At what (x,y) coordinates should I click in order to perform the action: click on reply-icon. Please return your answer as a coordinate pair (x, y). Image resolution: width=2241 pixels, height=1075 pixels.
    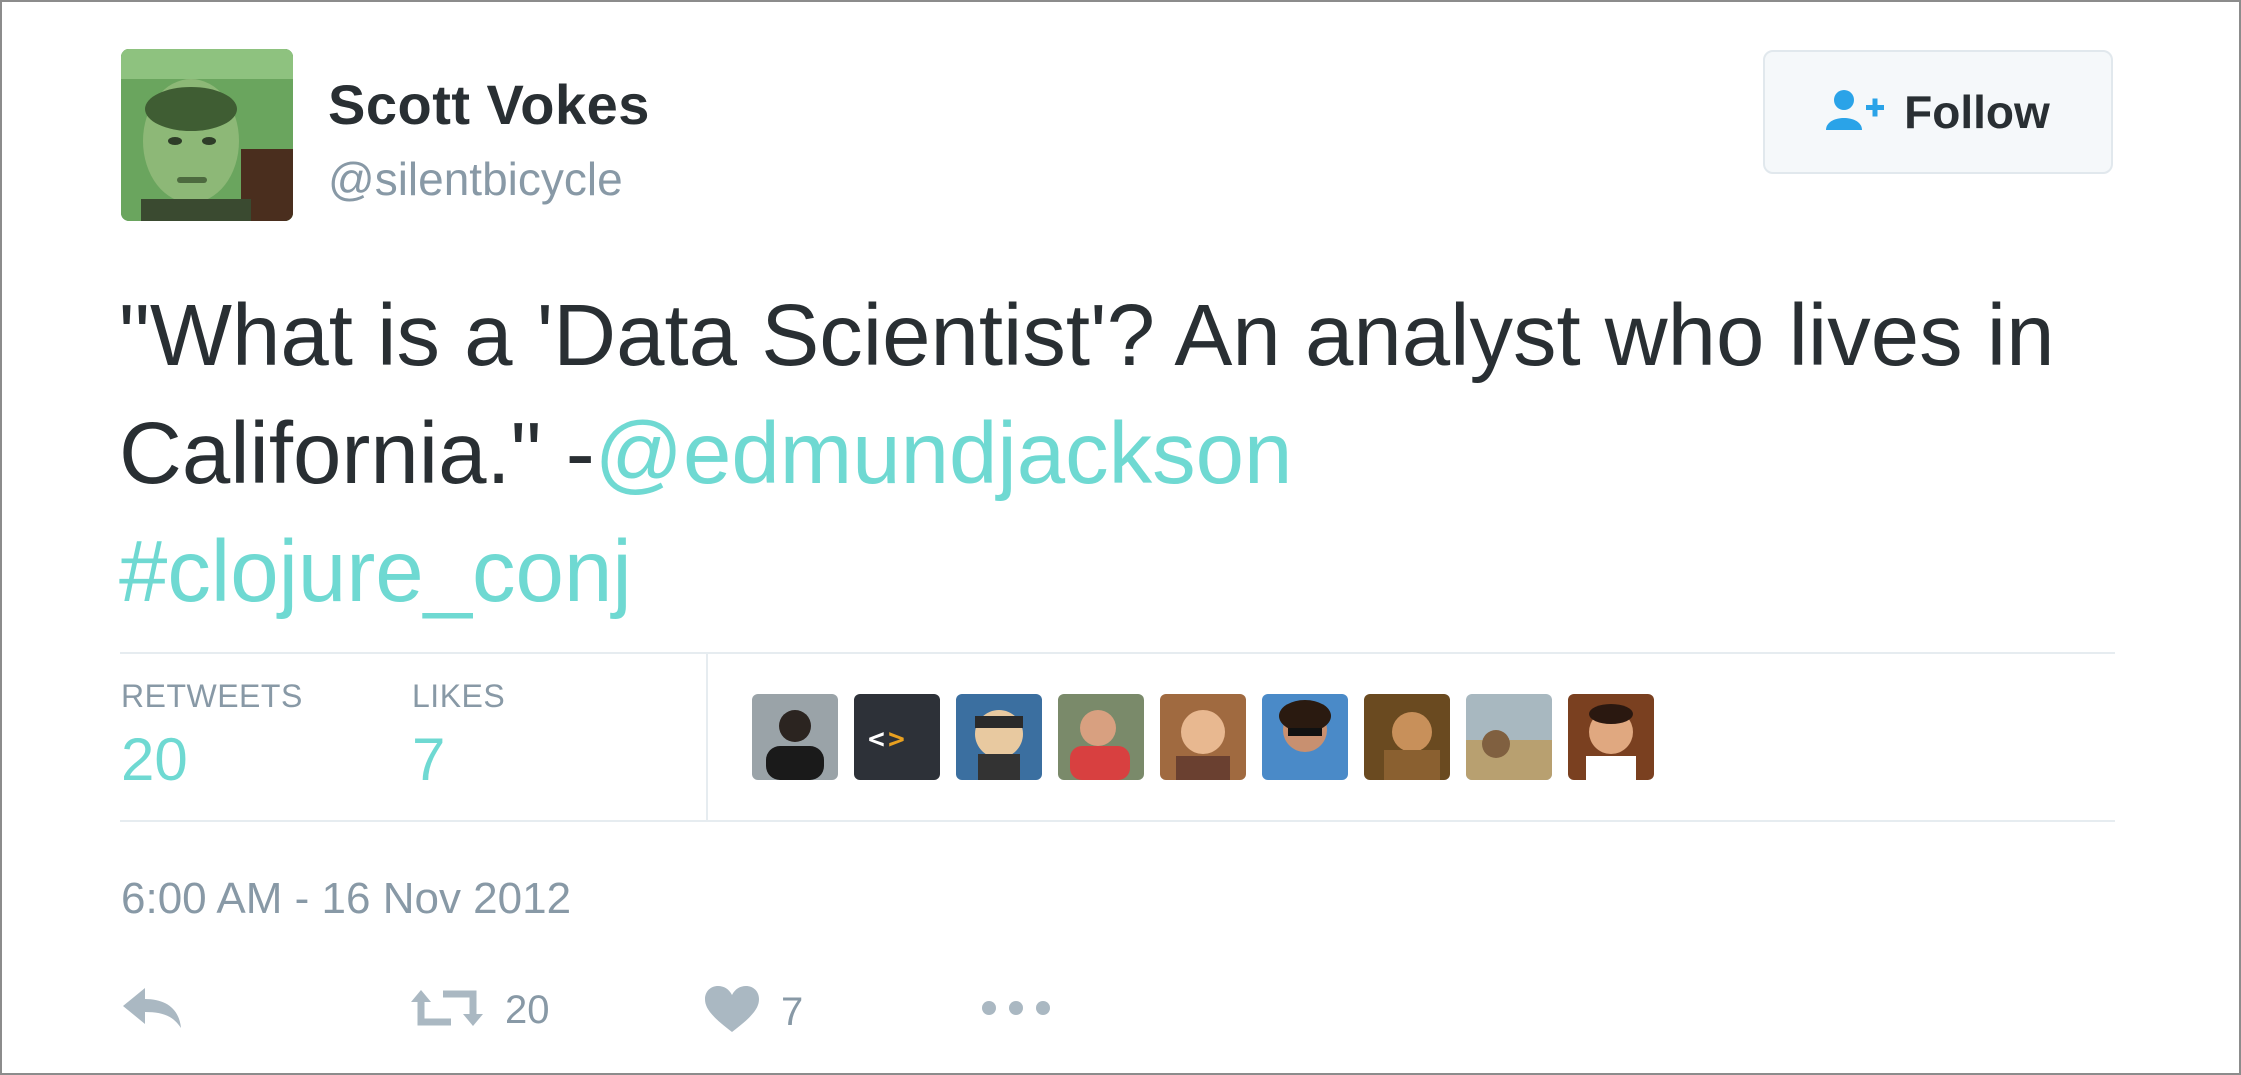
    Looking at the image, I should click on (152, 1010).